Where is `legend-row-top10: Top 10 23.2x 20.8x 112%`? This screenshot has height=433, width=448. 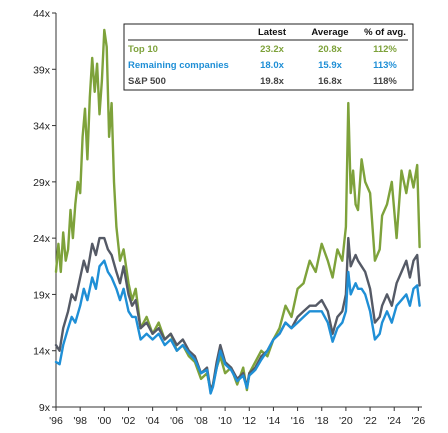 legend-row-top10: Top 10 23.2x 20.8x 112% is located at coordinates (262, 49).